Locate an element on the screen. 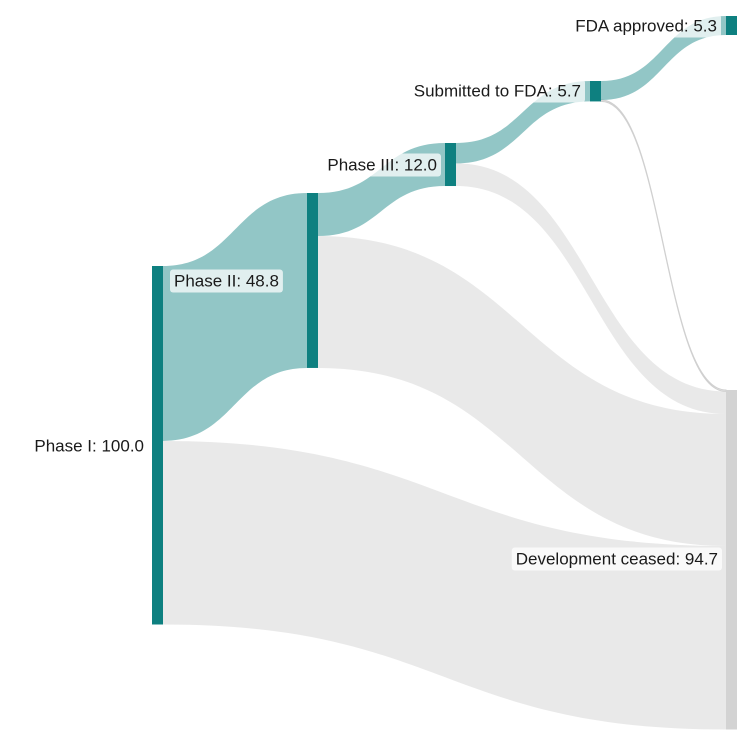 The width and height of the screenshot is (740, 740). node-submitted is located at coordinates (595, 91).